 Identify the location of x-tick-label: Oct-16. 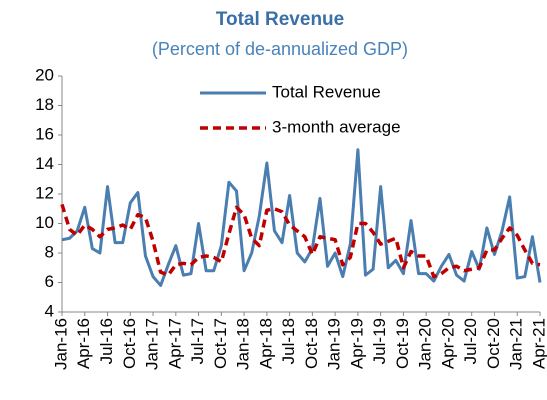
(129, 343).